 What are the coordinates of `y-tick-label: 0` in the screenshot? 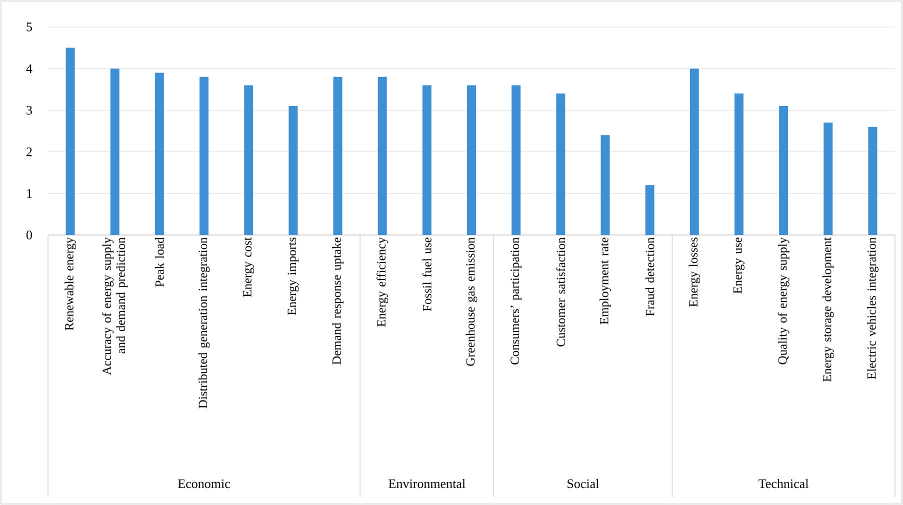 It's located at (29, 235).